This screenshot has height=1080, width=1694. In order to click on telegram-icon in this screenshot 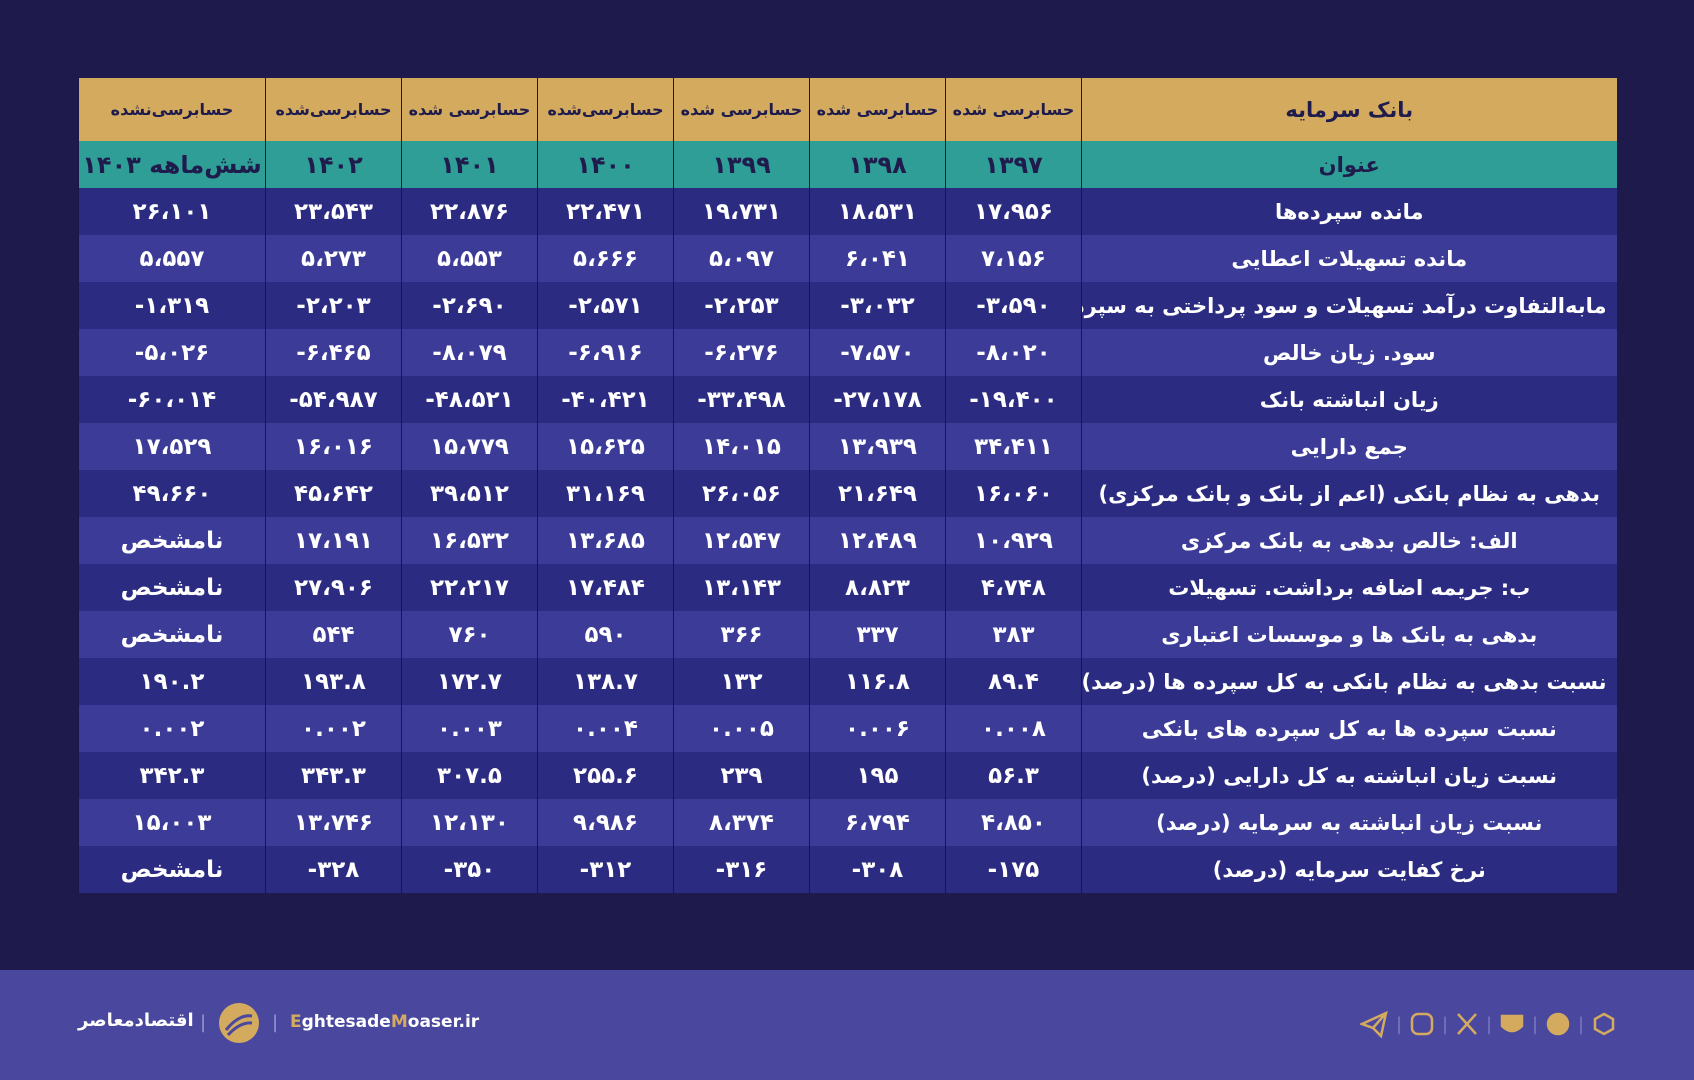, I will do `click(1374, 1024)`.